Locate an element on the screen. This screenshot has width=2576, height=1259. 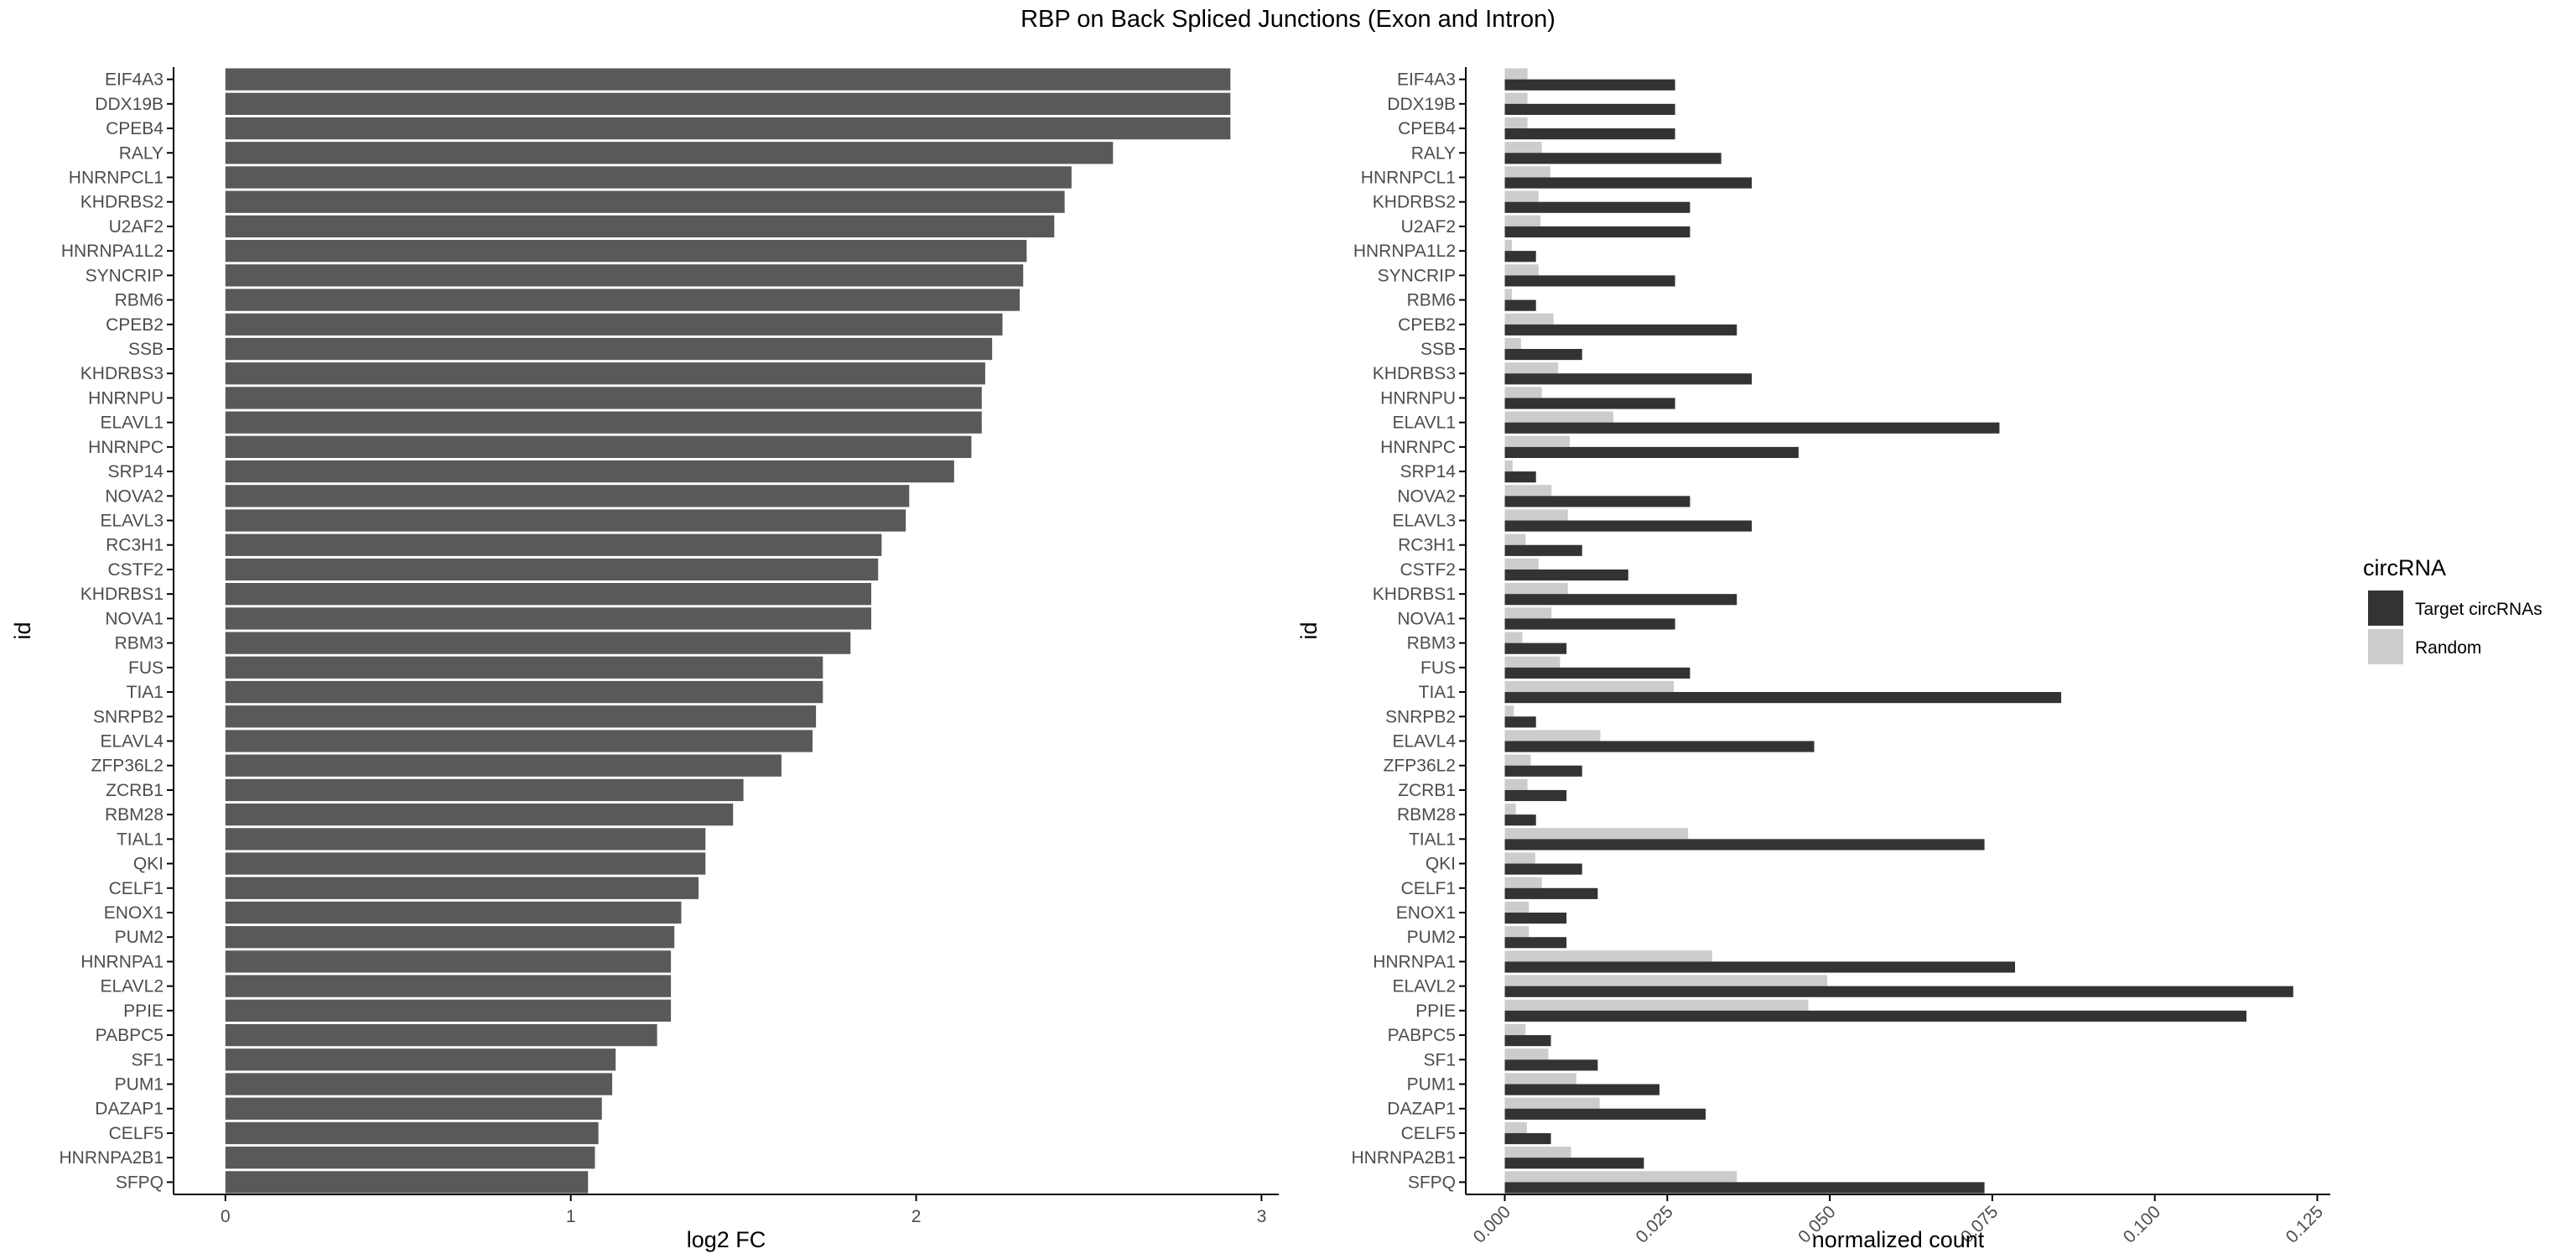
y-tick-label: PUM2 is located at coordinates (139, 937).